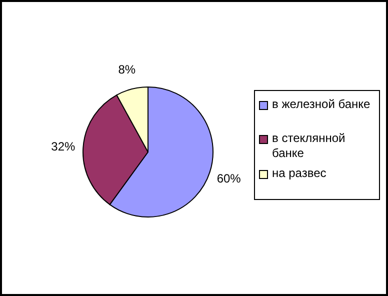  What do you see at coordinates (127, 69) in the screenshot?
I see `data-label: 8%` at bounding box center [127, 69].